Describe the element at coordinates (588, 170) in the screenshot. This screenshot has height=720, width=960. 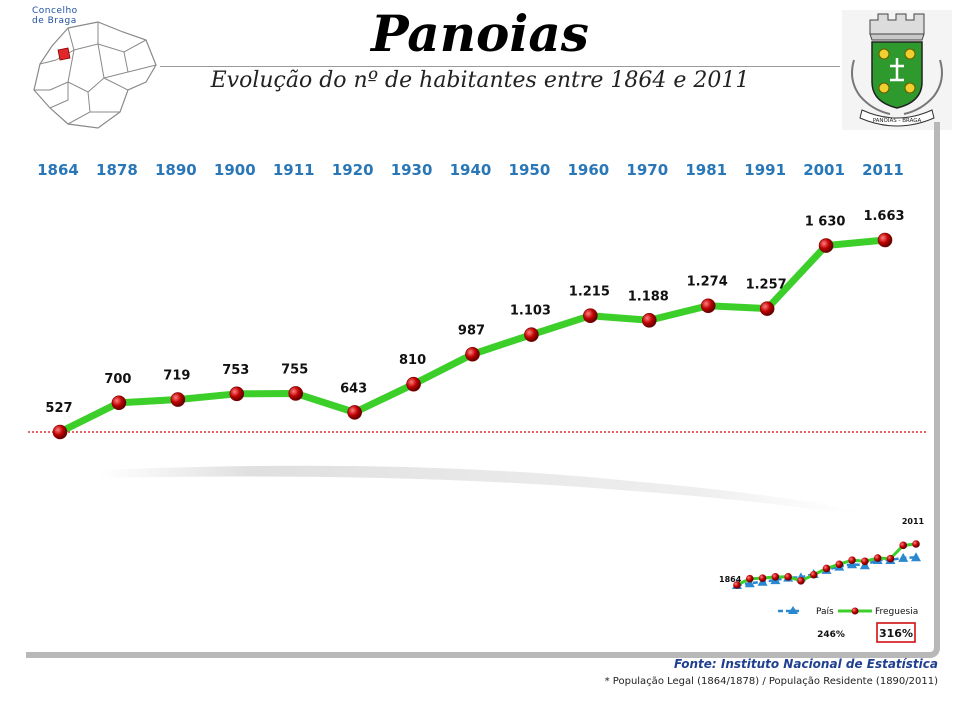
I see `x-tick-label: 1960` at that location.